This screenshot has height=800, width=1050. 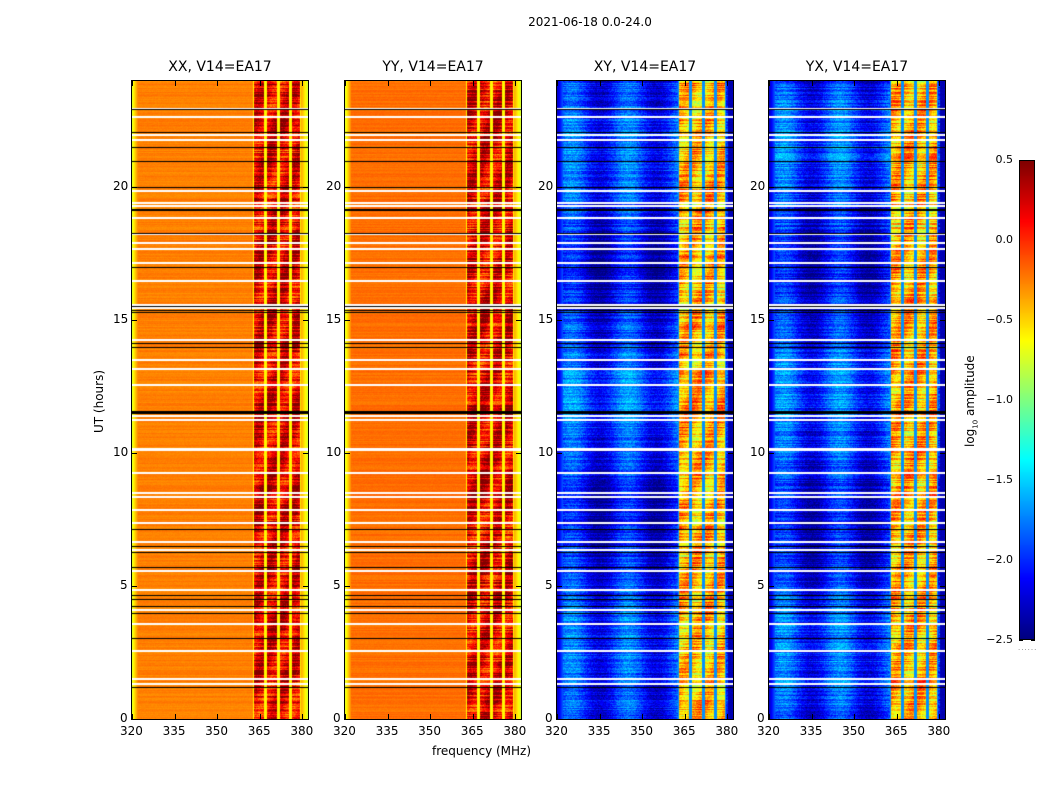 What do you see at coordinates (857, 67) in the screenshot?
I see `panel-title-yx: YX, V14=EA17` at bounding box center [857, 67].